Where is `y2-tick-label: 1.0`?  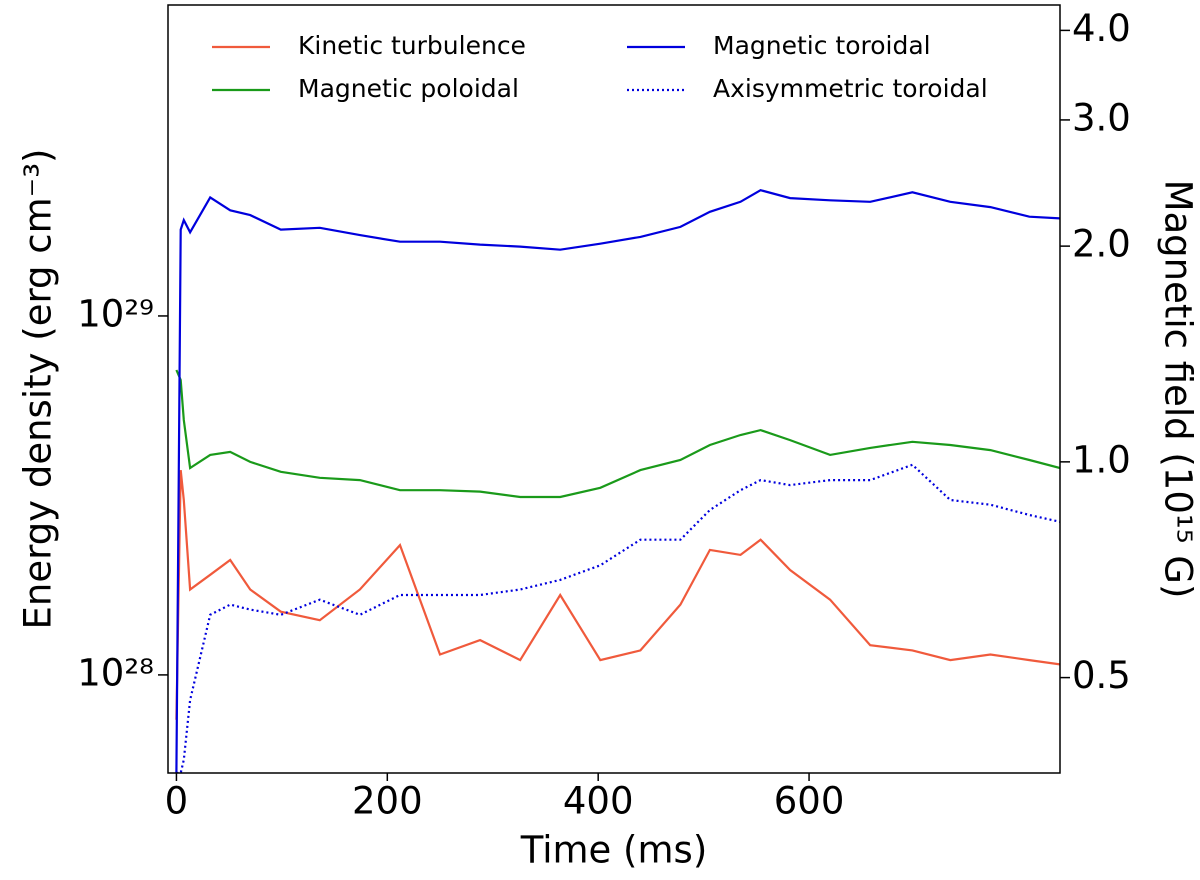 y2-tick-label: 1.0 is located at coordinates (1101, 459).